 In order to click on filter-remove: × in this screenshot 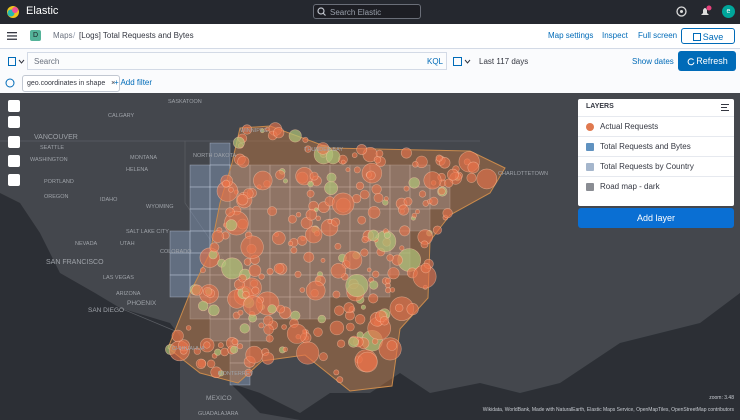, I will do `click(113, 83)`.